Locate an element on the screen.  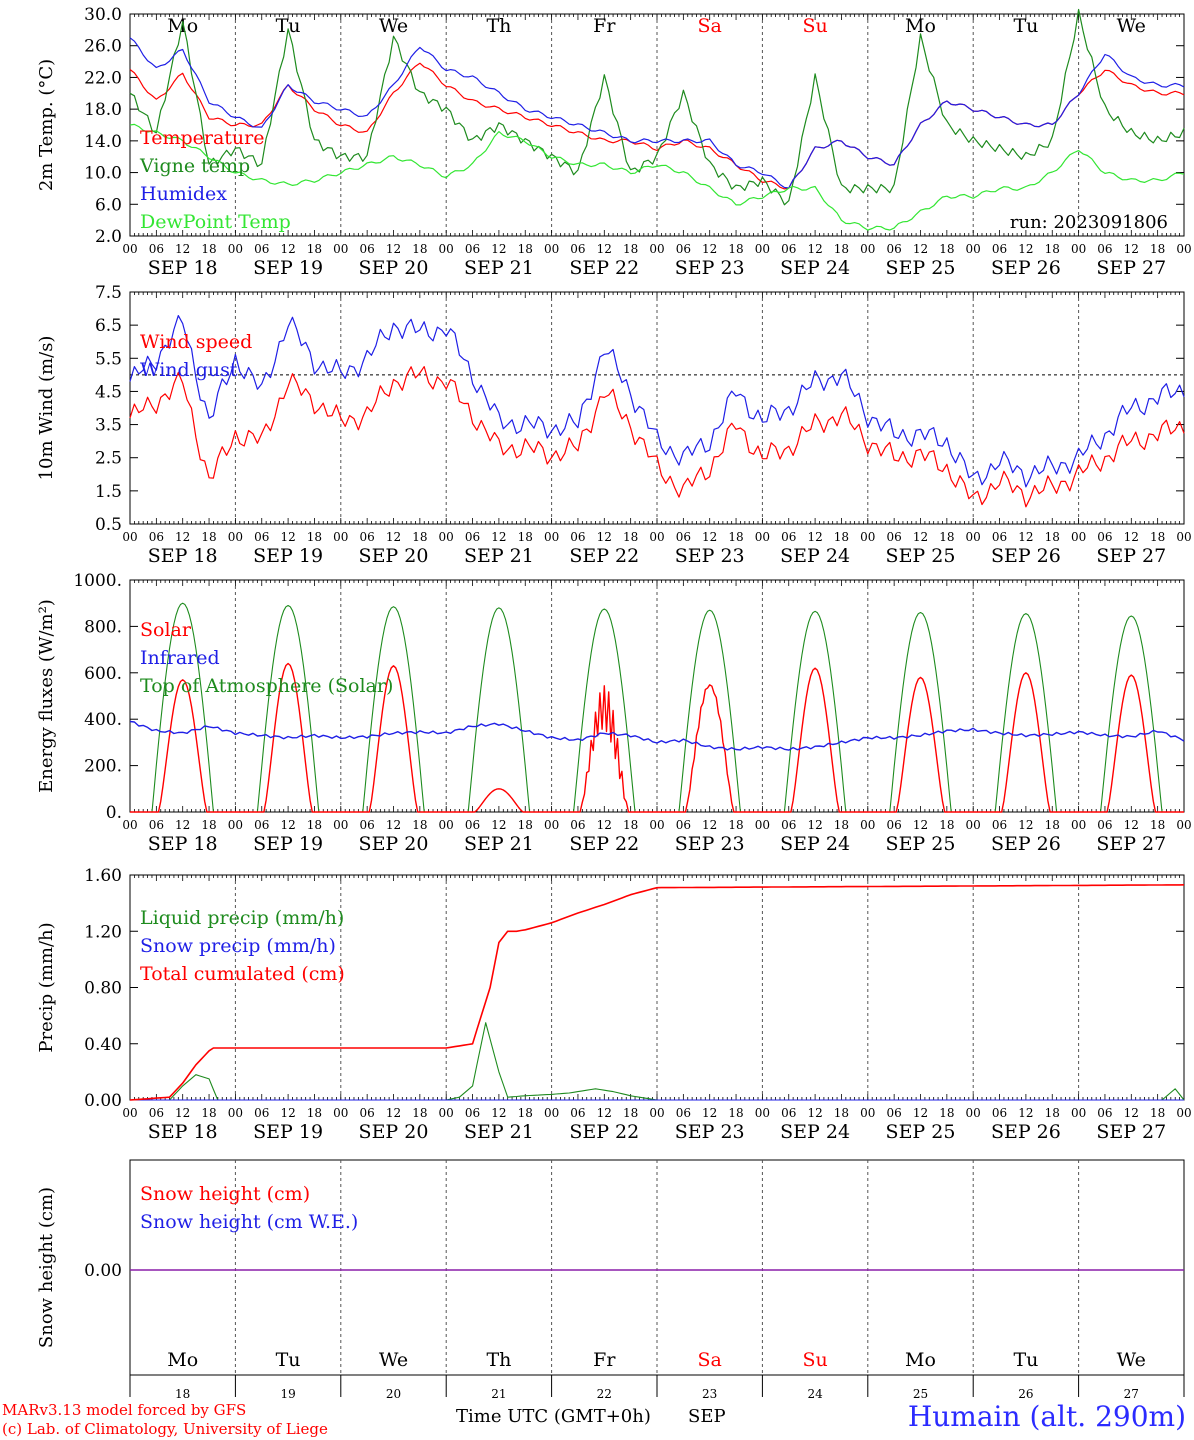
day-number-label: 20 is located at coordinates (393, 1394).